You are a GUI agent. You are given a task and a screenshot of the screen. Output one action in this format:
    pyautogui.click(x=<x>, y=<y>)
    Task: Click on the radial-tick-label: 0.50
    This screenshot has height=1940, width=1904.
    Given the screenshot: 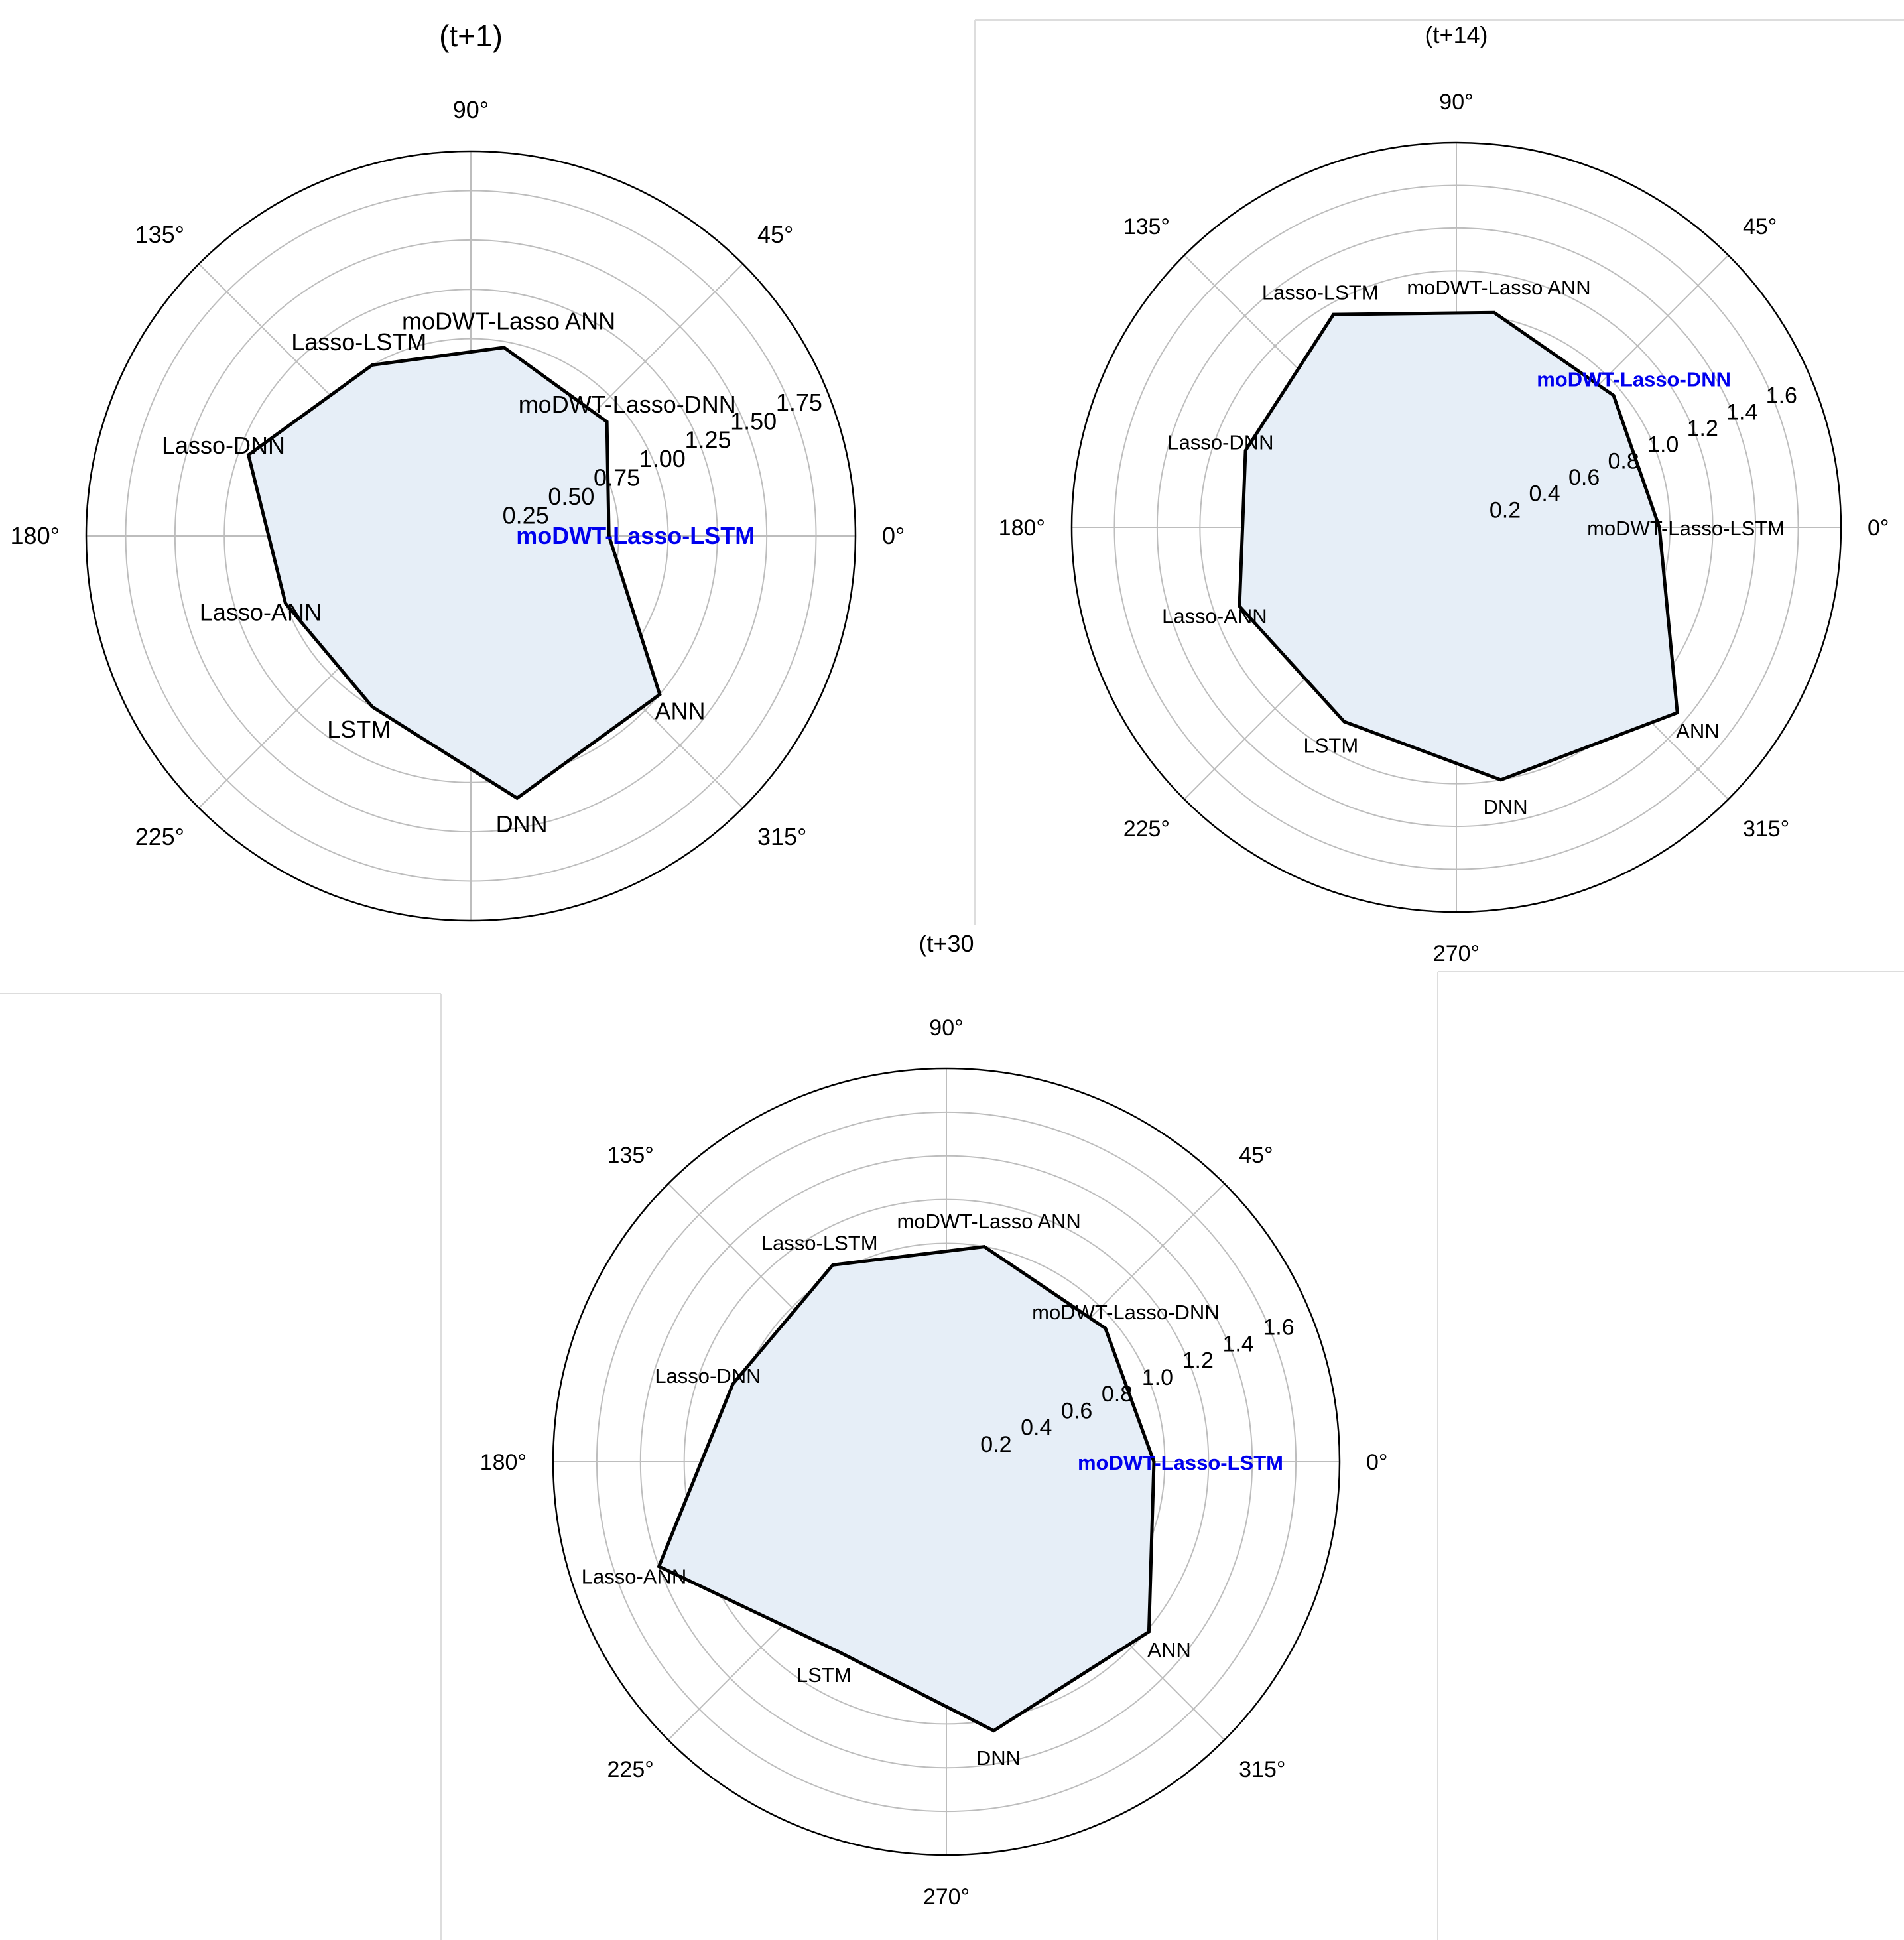 What is the action you would take?
    pyautogui.click(x=571, y=496)
    